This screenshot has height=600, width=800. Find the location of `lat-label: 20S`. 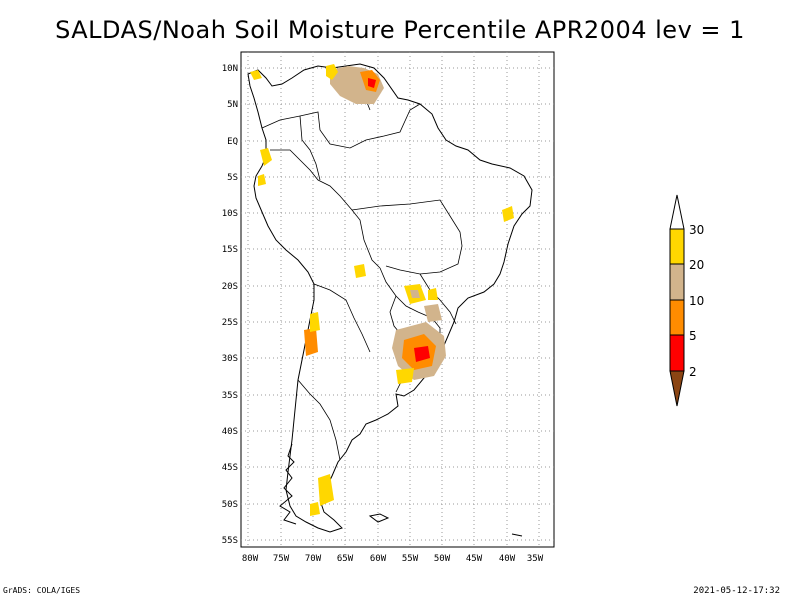

lat-label: 20S is located at coordinates (230, 287).